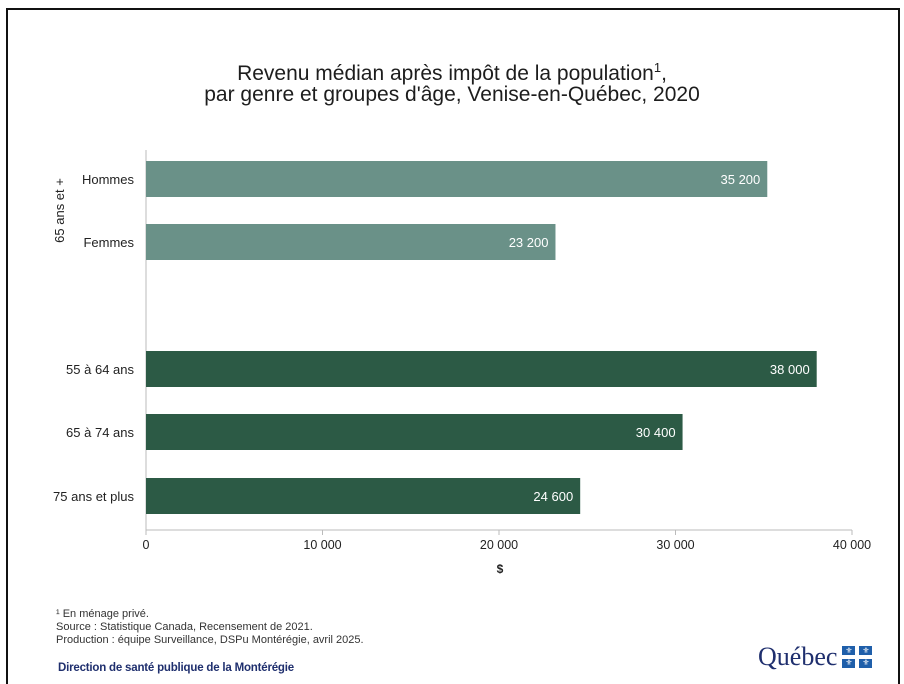 The height and width of the screenshot is (684, 904). I want to click on group-label: 65 ans et +, so click(59, 210).